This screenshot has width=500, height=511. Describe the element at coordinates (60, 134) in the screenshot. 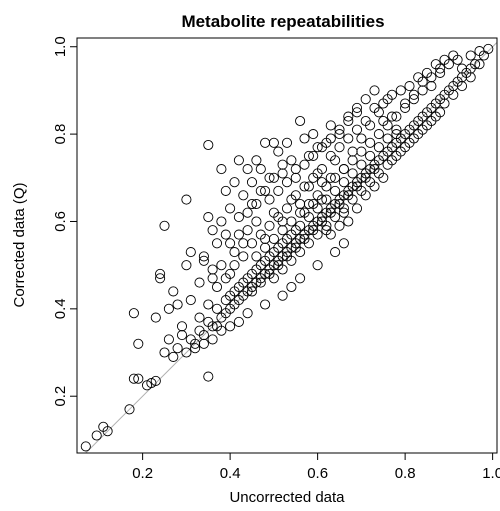

I see `y-tick-label: 0.8` at that location.